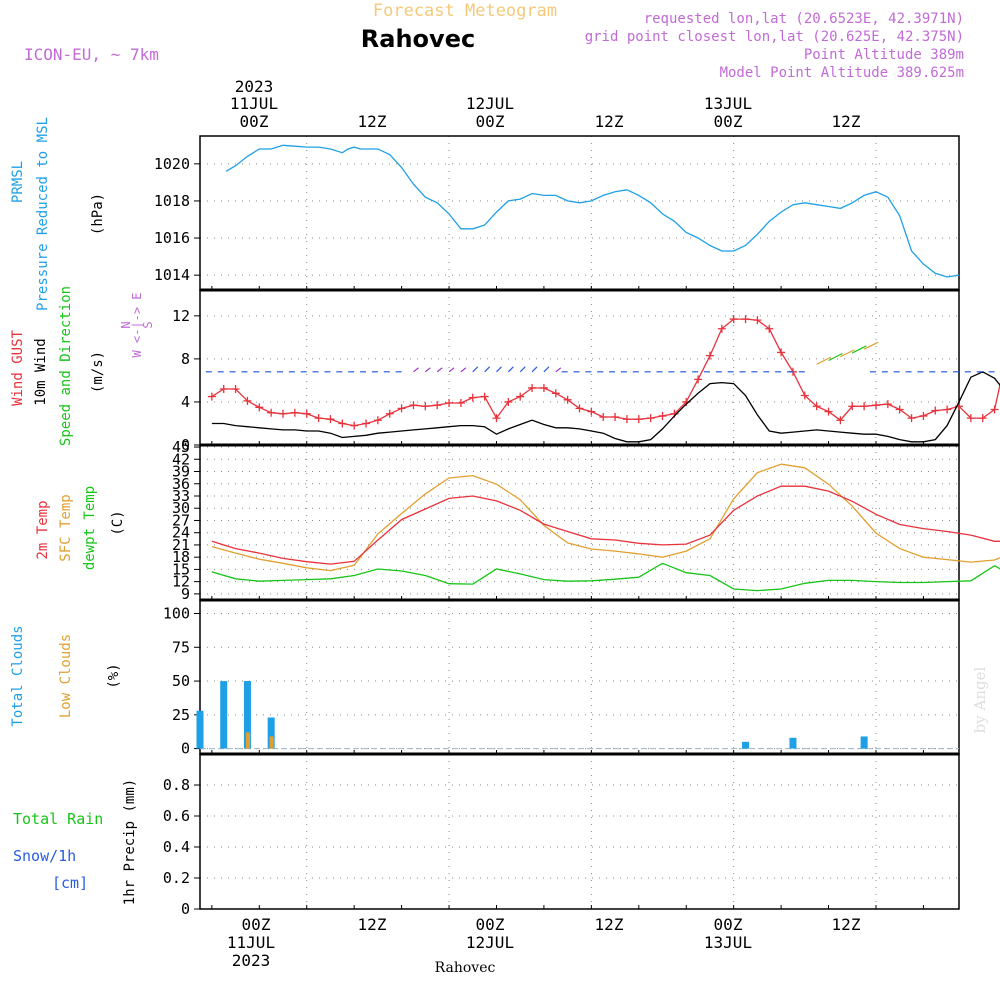 Image resolution: width=1000 pixels, height=1000 pixels. I want to click on bottom-time-label-1: 00Z, so click(256, 924).